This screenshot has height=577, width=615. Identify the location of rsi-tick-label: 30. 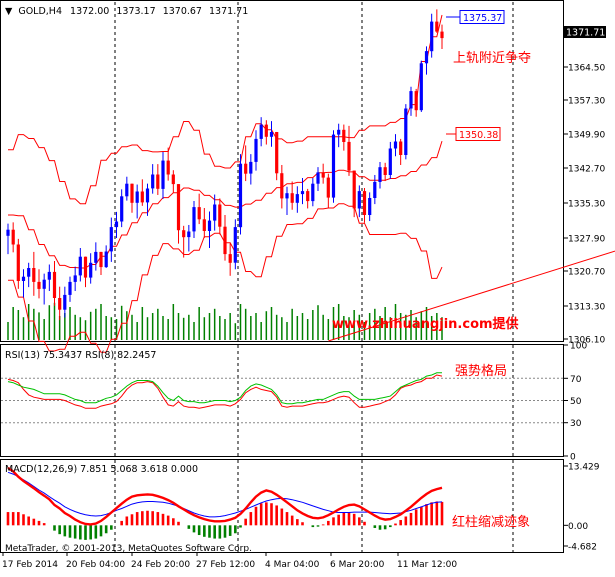
(576, 424).